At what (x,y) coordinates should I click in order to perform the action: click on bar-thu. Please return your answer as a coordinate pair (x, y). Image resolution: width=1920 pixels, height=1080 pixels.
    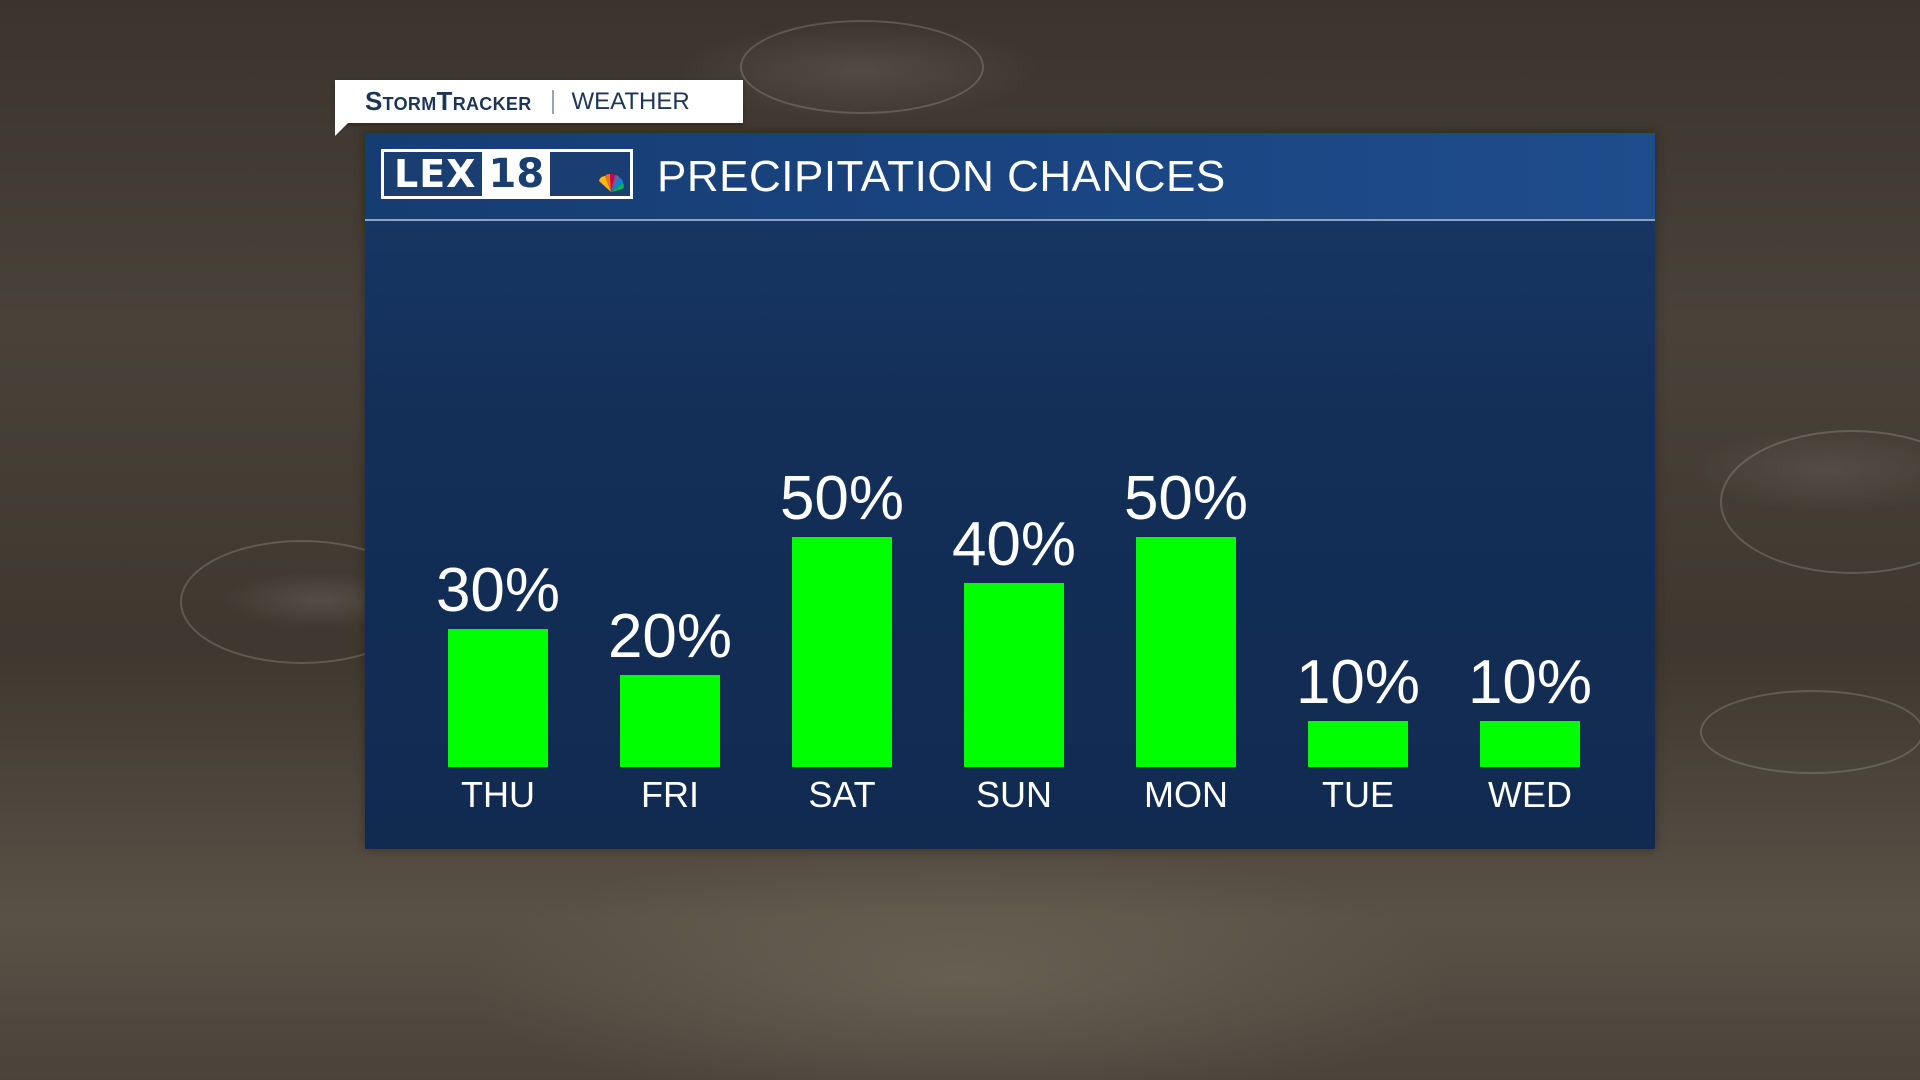
    Looking at the image, I should click on (498, 698).